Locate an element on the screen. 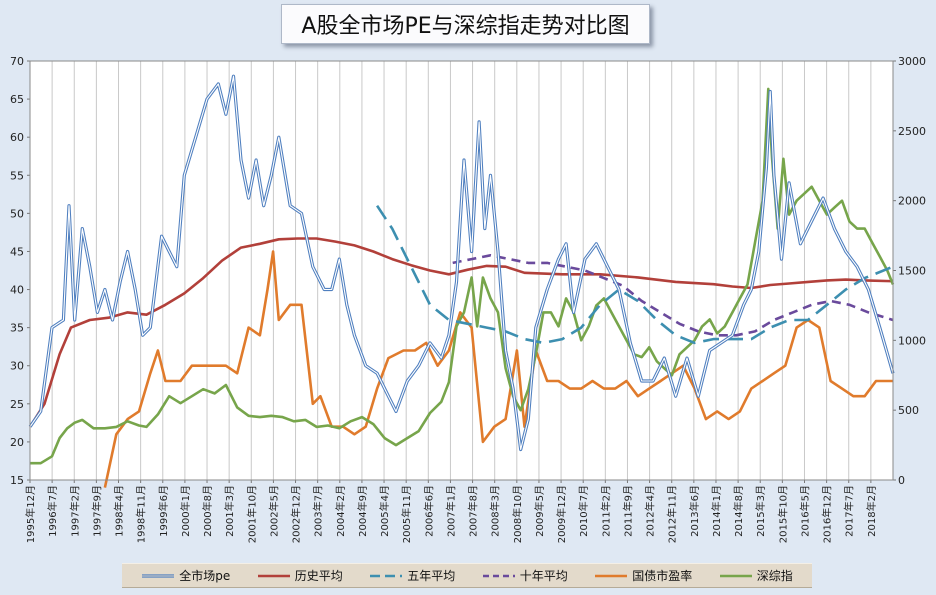  x-tick-label: 1997年9月 is located at coordinates (96, 511).